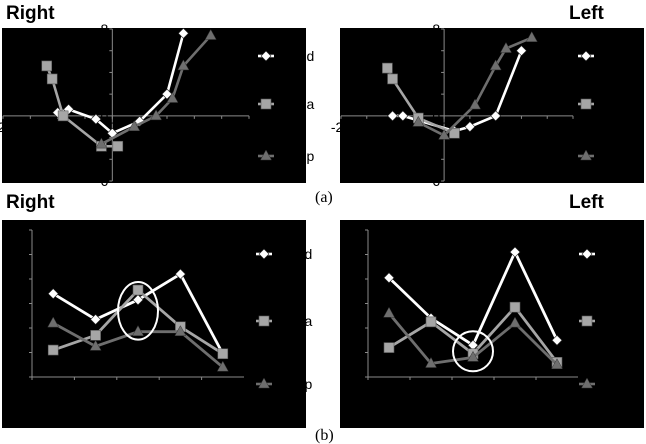 The image size is (646, 444). Describe the element at coordinates (389, 405) in the screenshot. I see `x-tick-label: "0-1"` at that location.